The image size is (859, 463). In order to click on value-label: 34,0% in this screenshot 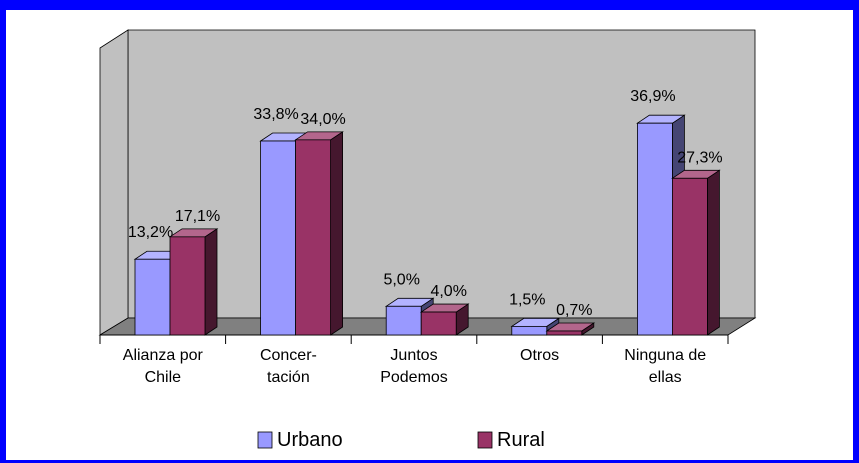, I will do `click(322, 119)`.